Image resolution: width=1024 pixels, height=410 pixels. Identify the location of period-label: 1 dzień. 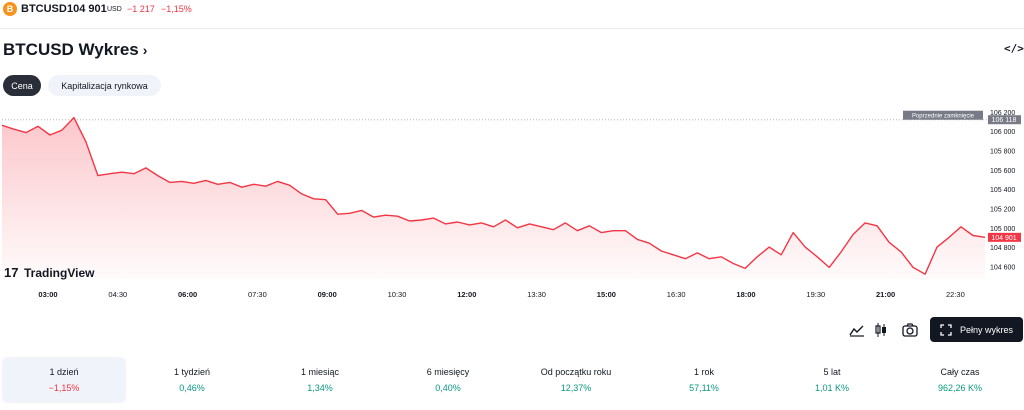
(64, 372).